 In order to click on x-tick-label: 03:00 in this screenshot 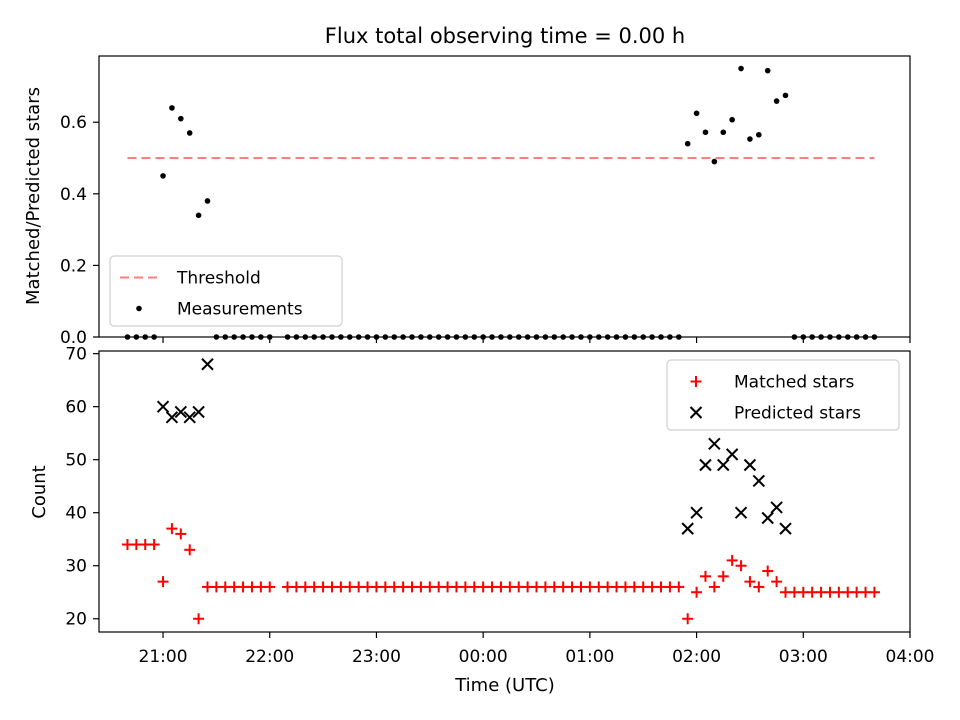, I will do `click(803, 657)`.